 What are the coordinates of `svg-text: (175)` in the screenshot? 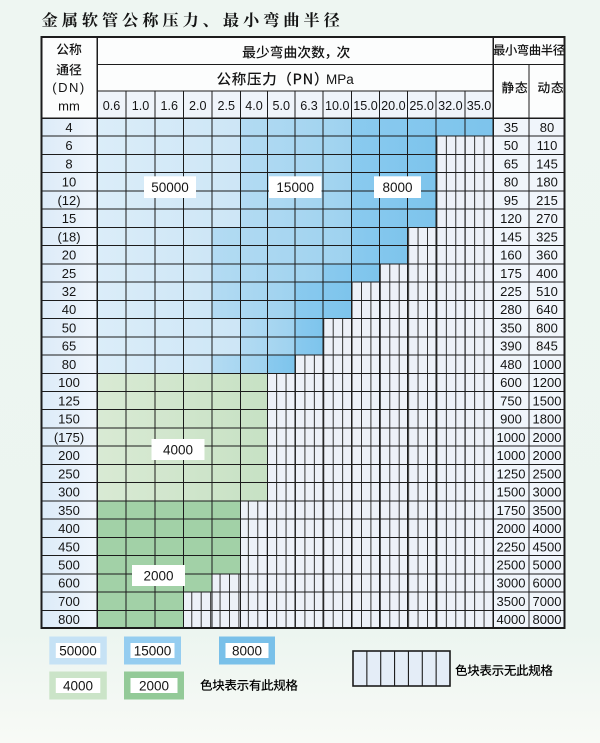 It's located at (69, 437).